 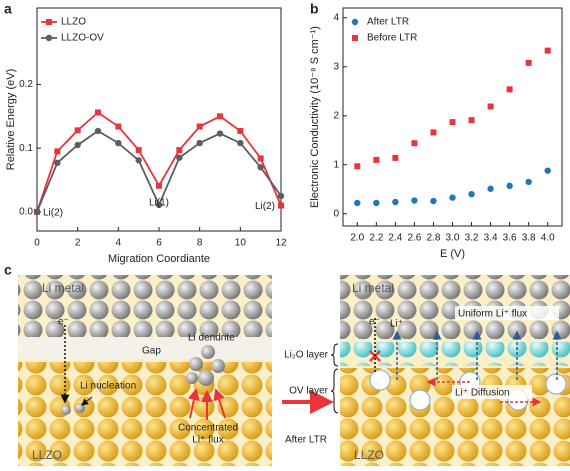 What do you see at coordinates (119, 243) in the screenshot?
I see `x-tick-label: 4` at bounding box center [119, 243].